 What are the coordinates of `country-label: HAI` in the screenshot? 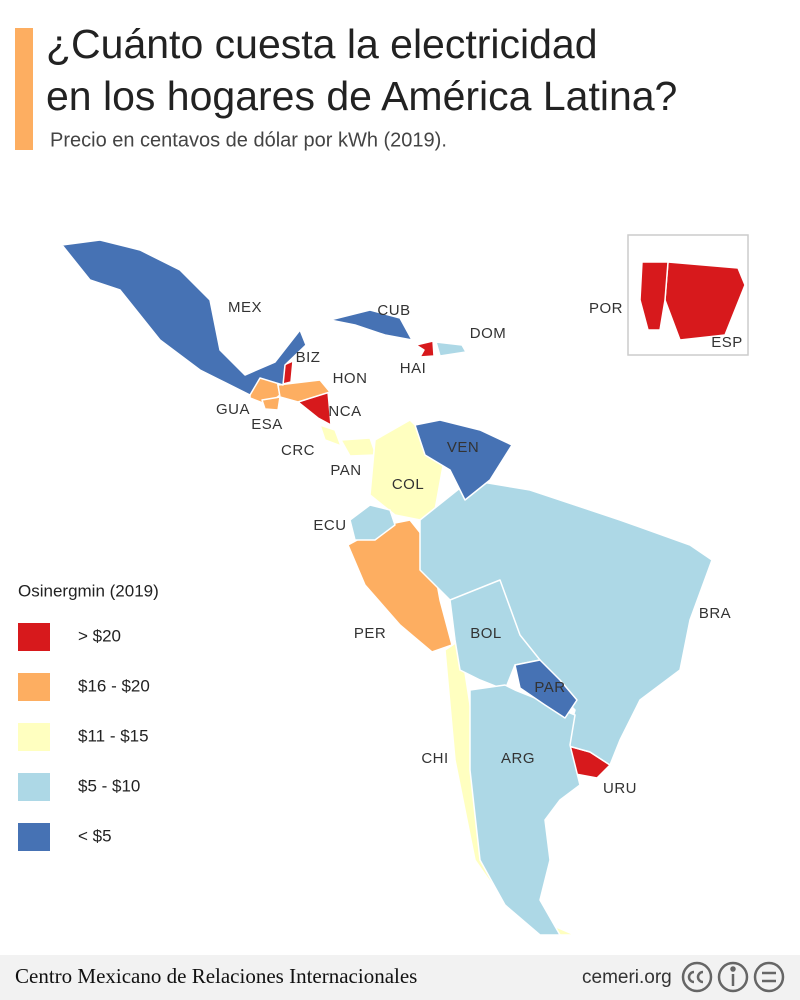 It's located at (413, 368).